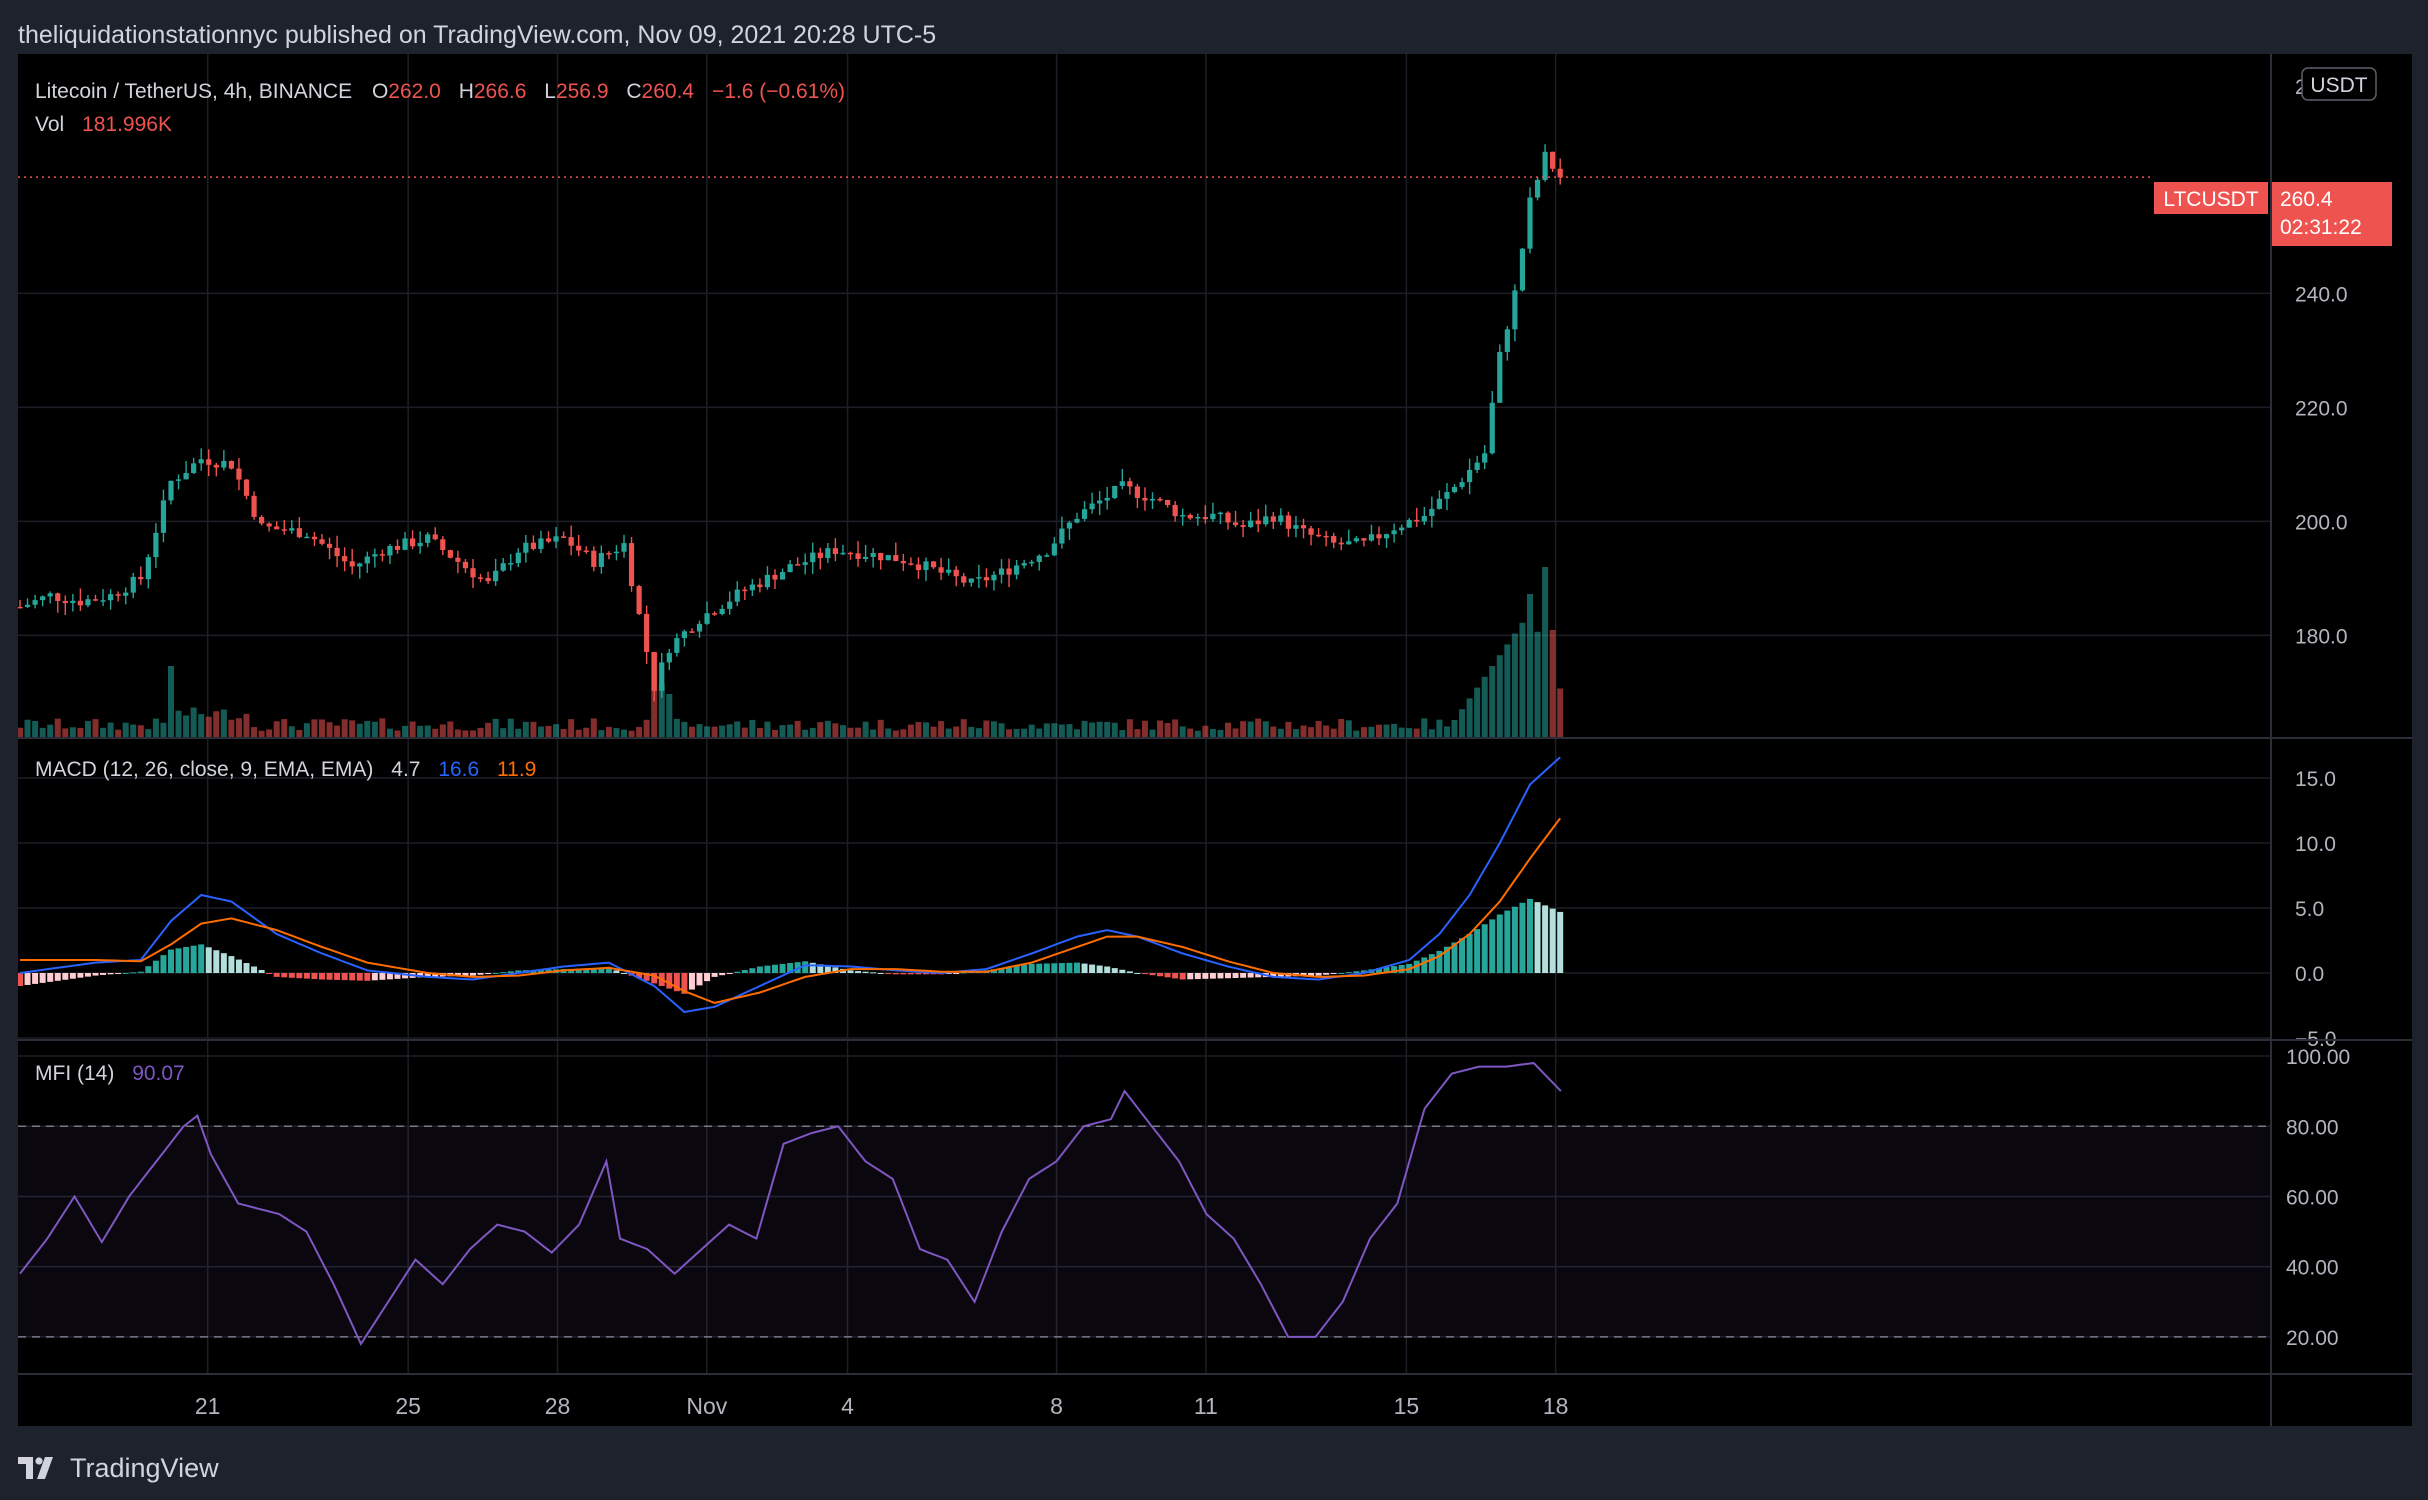 This screenshot has width=2428, height=1500. Describe the element at coordinates (118, 1468) in the screenshot. I see `footer-brand: TradingView` at that location.